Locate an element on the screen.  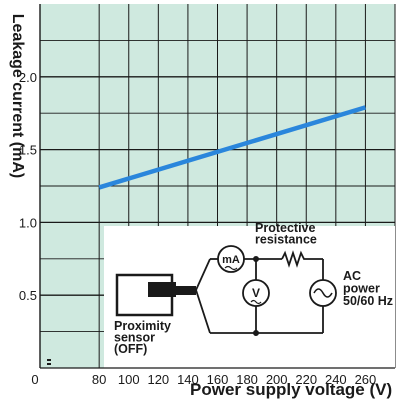
ammeter-icon is located at coordinates (231, 259).